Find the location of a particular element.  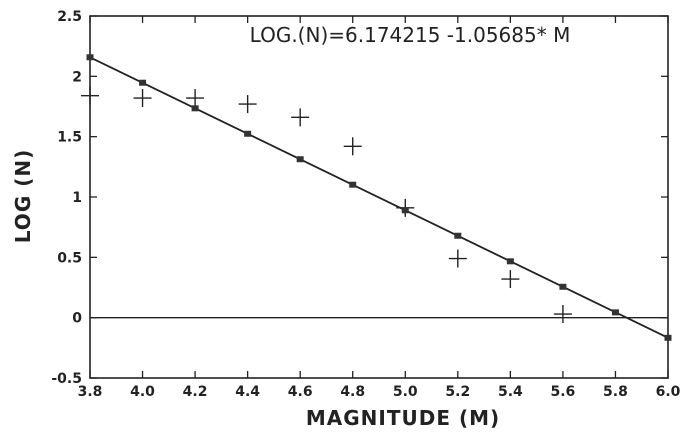

y-tick-label: 2 is located at coordinates (77, 77).